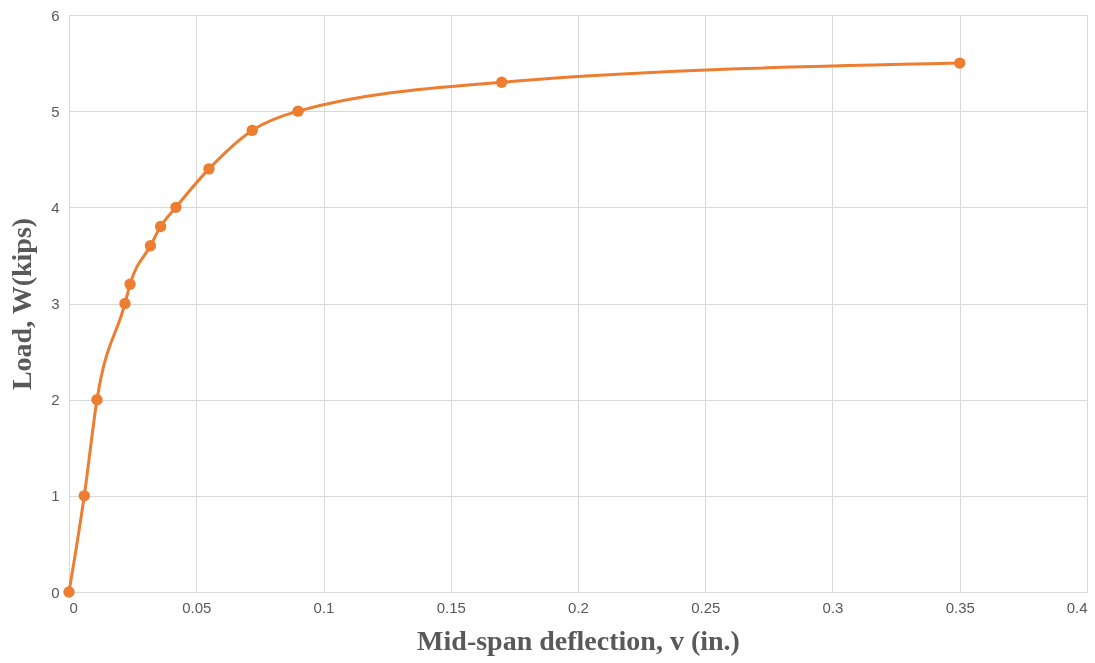 The image size is (1095, 663). Describe the element at coordinates (578, 607) in the screenshot. I see `x-tick-label: 0.2` at that location.